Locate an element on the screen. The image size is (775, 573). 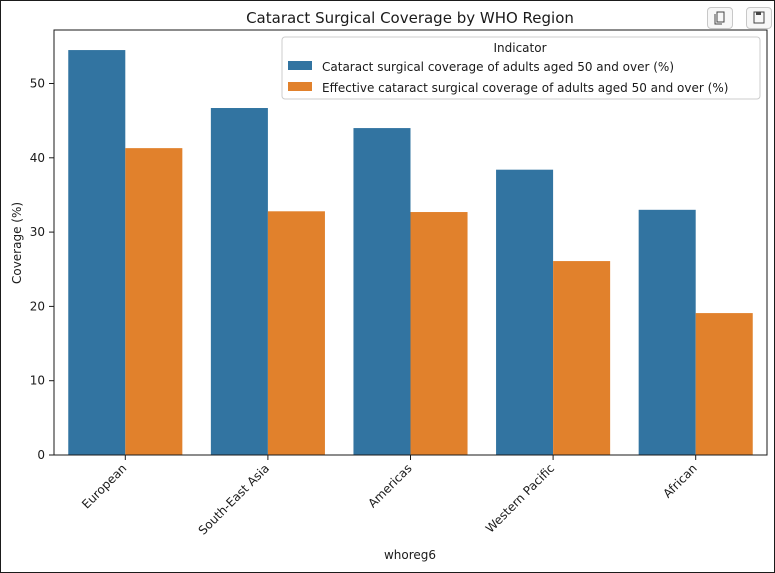
legend-box is located at coordinates (521, 68).